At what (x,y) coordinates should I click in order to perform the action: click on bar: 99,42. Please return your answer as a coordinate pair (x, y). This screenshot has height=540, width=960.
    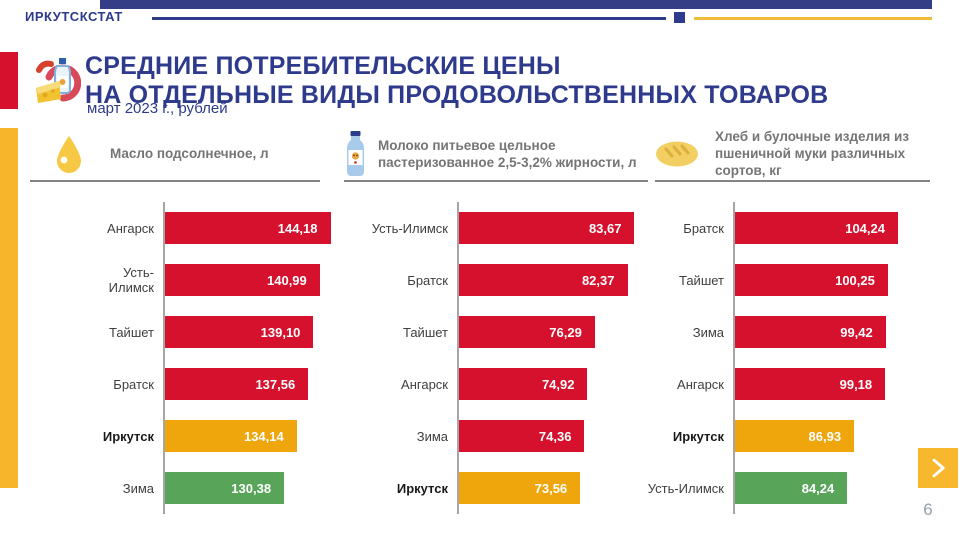
    Looking at the image, I should click on (810, 332).